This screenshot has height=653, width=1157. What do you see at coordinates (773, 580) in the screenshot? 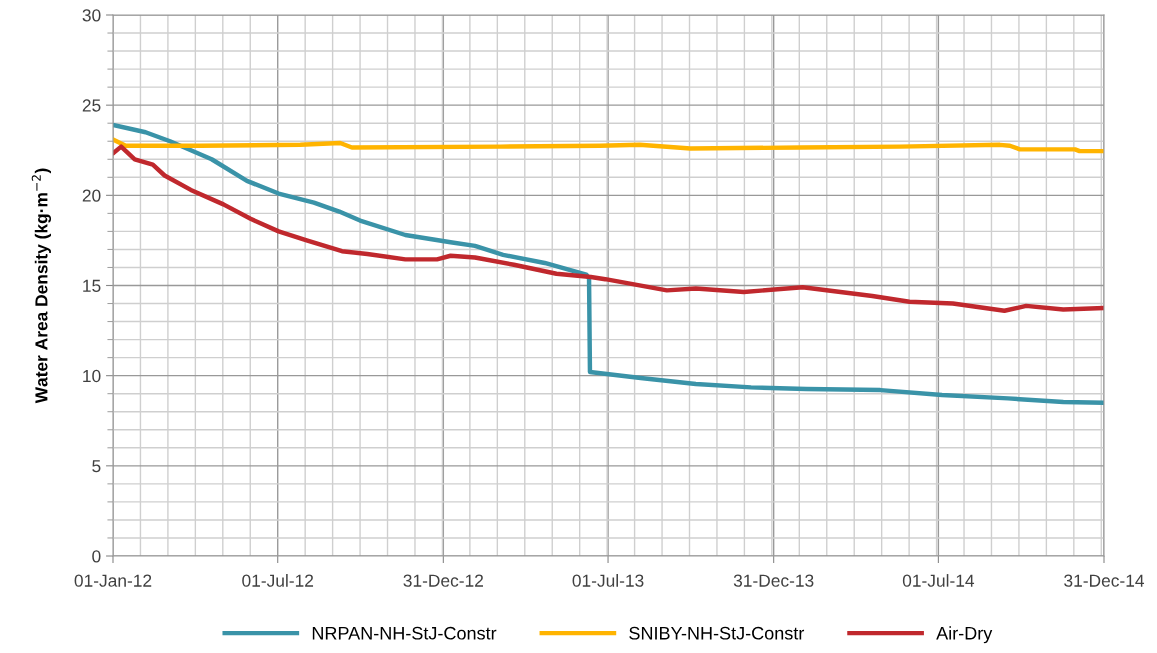
I see `x-tick-label: 31-Dec-13` at bounding box center [773, 580].